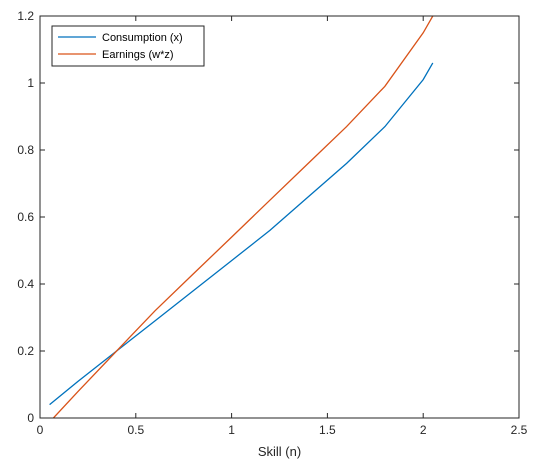  What do you see at coordinates (25, 217) in the screenshot?
I see `y-tick-label: 0.6` at bounding box center [25, 217].